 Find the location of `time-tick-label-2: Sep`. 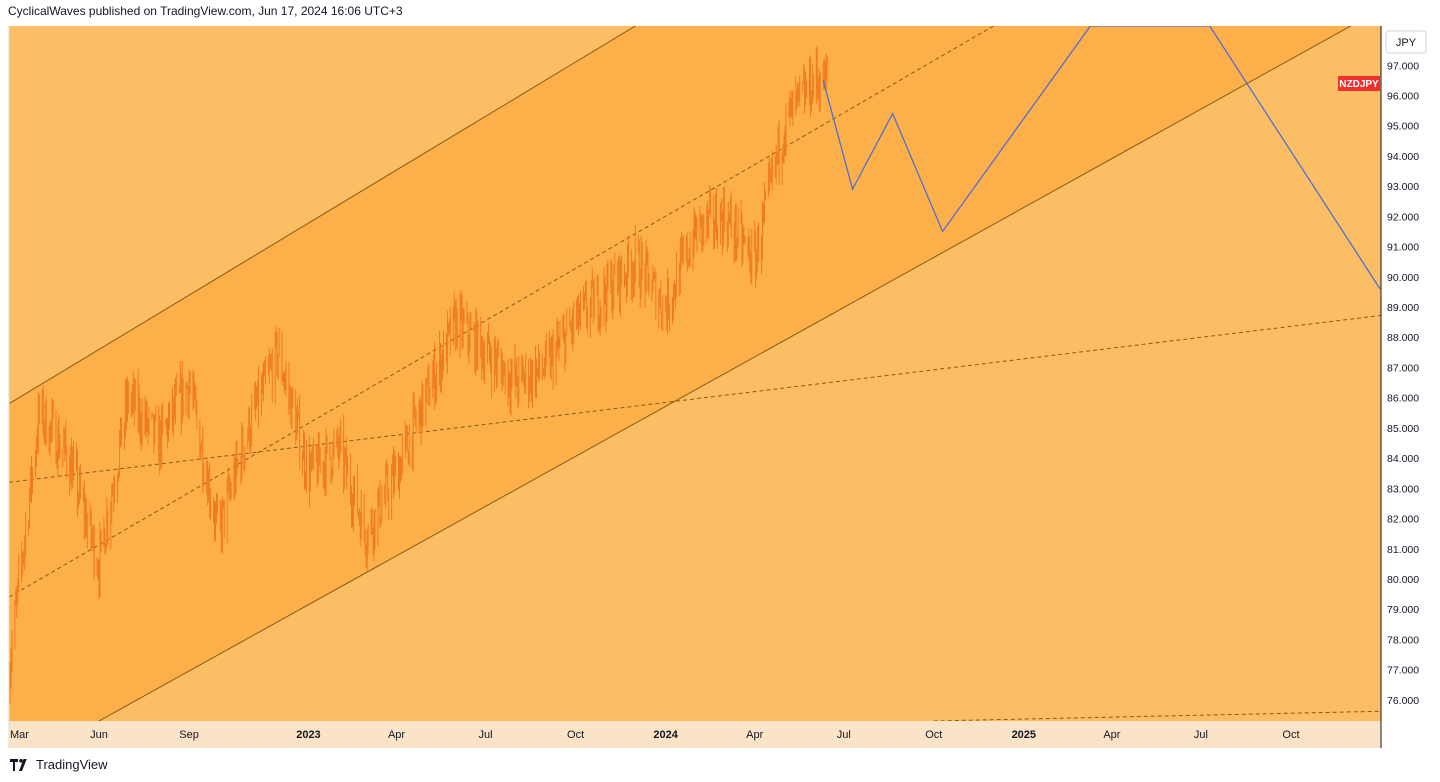

time-tick-label-2: Sep is located at coordinates (189, 735).